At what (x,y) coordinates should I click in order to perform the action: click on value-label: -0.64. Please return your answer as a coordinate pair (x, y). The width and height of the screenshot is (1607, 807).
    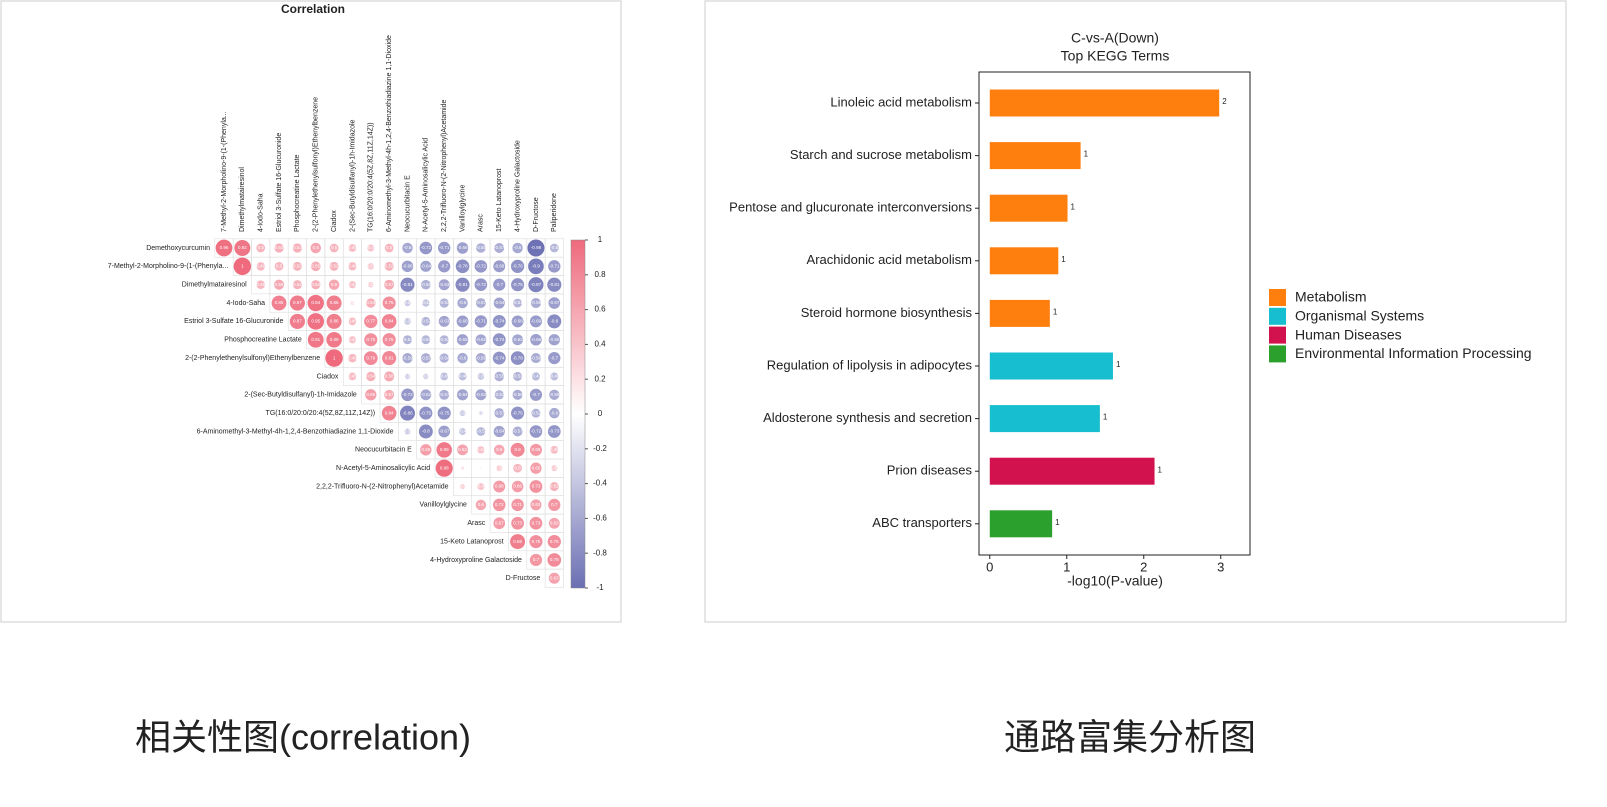
    Looking at the image, I should click on (499, 431).